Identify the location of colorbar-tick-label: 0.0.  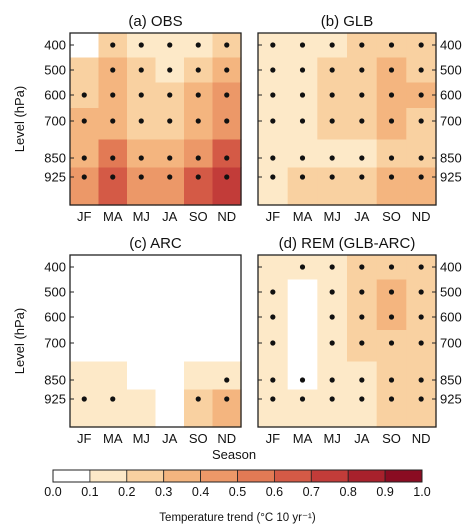
(52, 492).